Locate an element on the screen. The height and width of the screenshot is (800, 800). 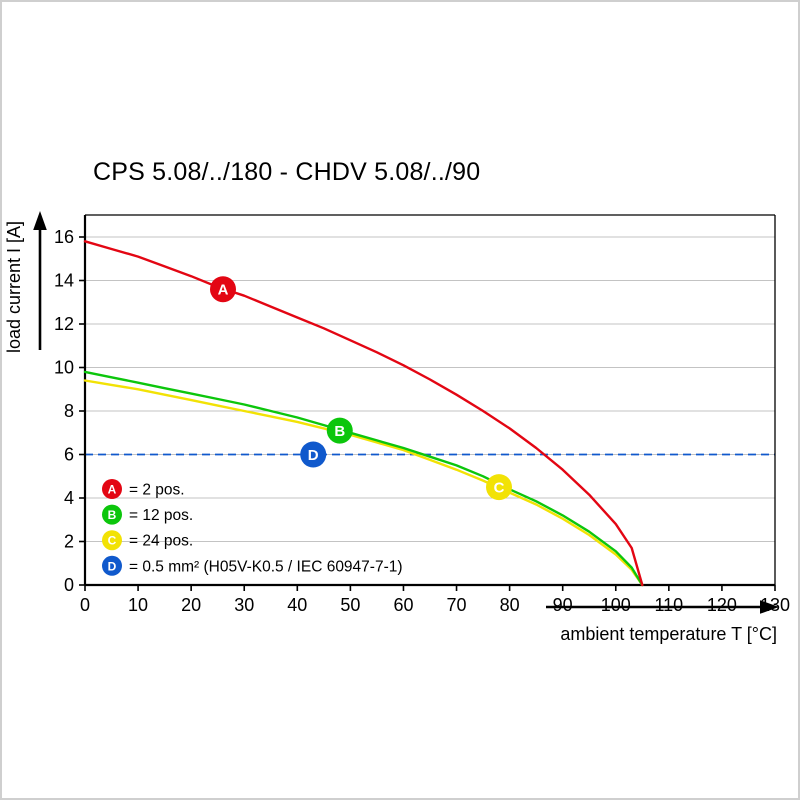
x-tick-label-60: 60 is located at coordinates (403, 605).